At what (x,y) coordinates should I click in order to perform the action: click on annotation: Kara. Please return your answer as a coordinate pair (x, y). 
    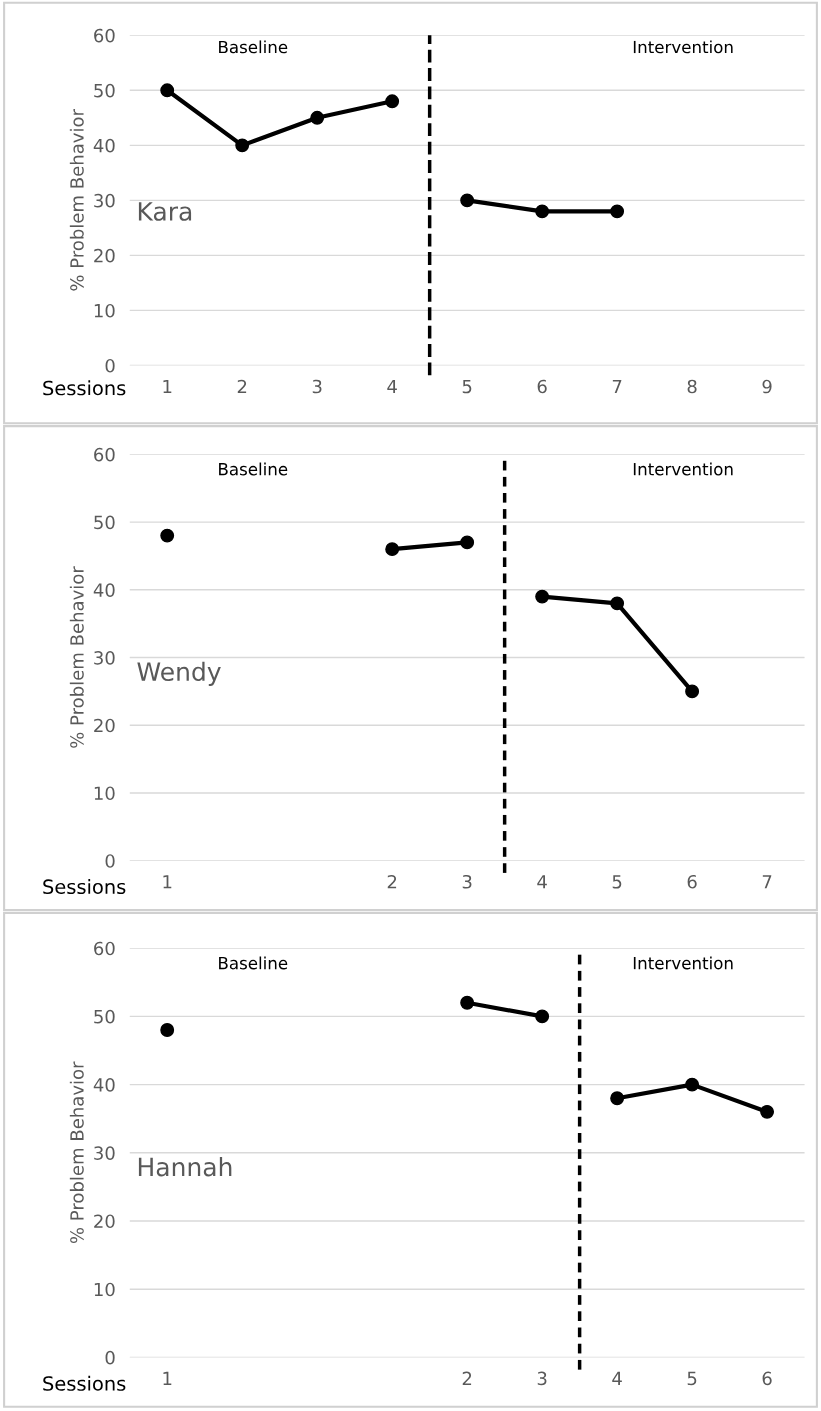
    Looking at the image, I should click on (165, 211).